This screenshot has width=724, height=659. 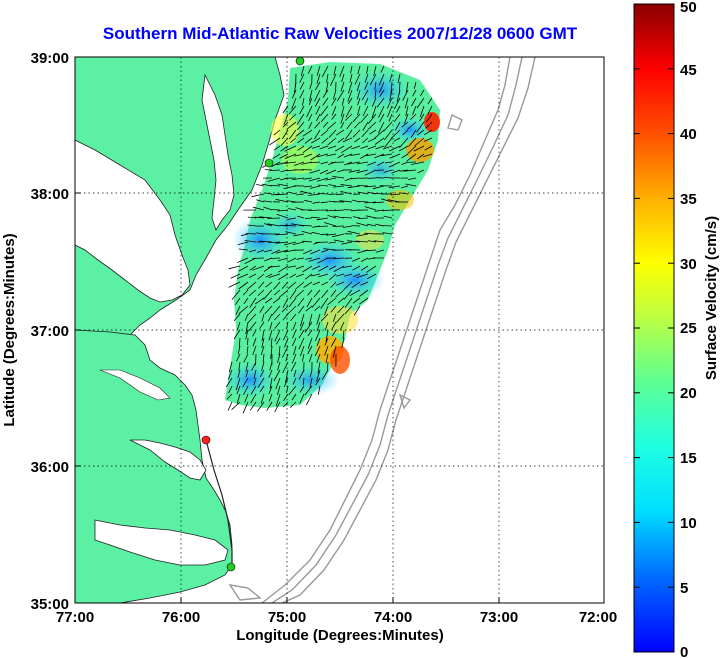 I want to click on x-tick-label: 74:00, so click(x=393, y=617).